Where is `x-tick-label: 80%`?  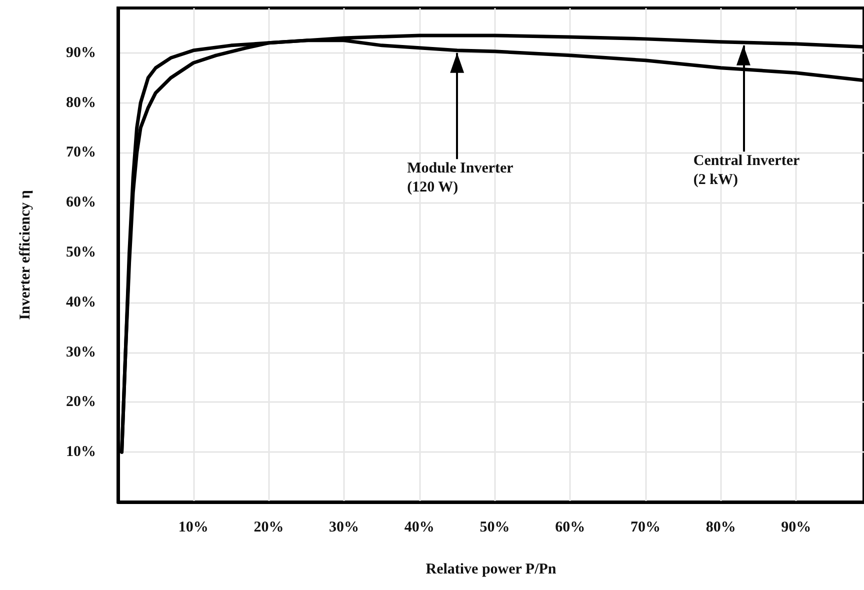
x-tick-label: 80% is located at coordinates (721, 528).